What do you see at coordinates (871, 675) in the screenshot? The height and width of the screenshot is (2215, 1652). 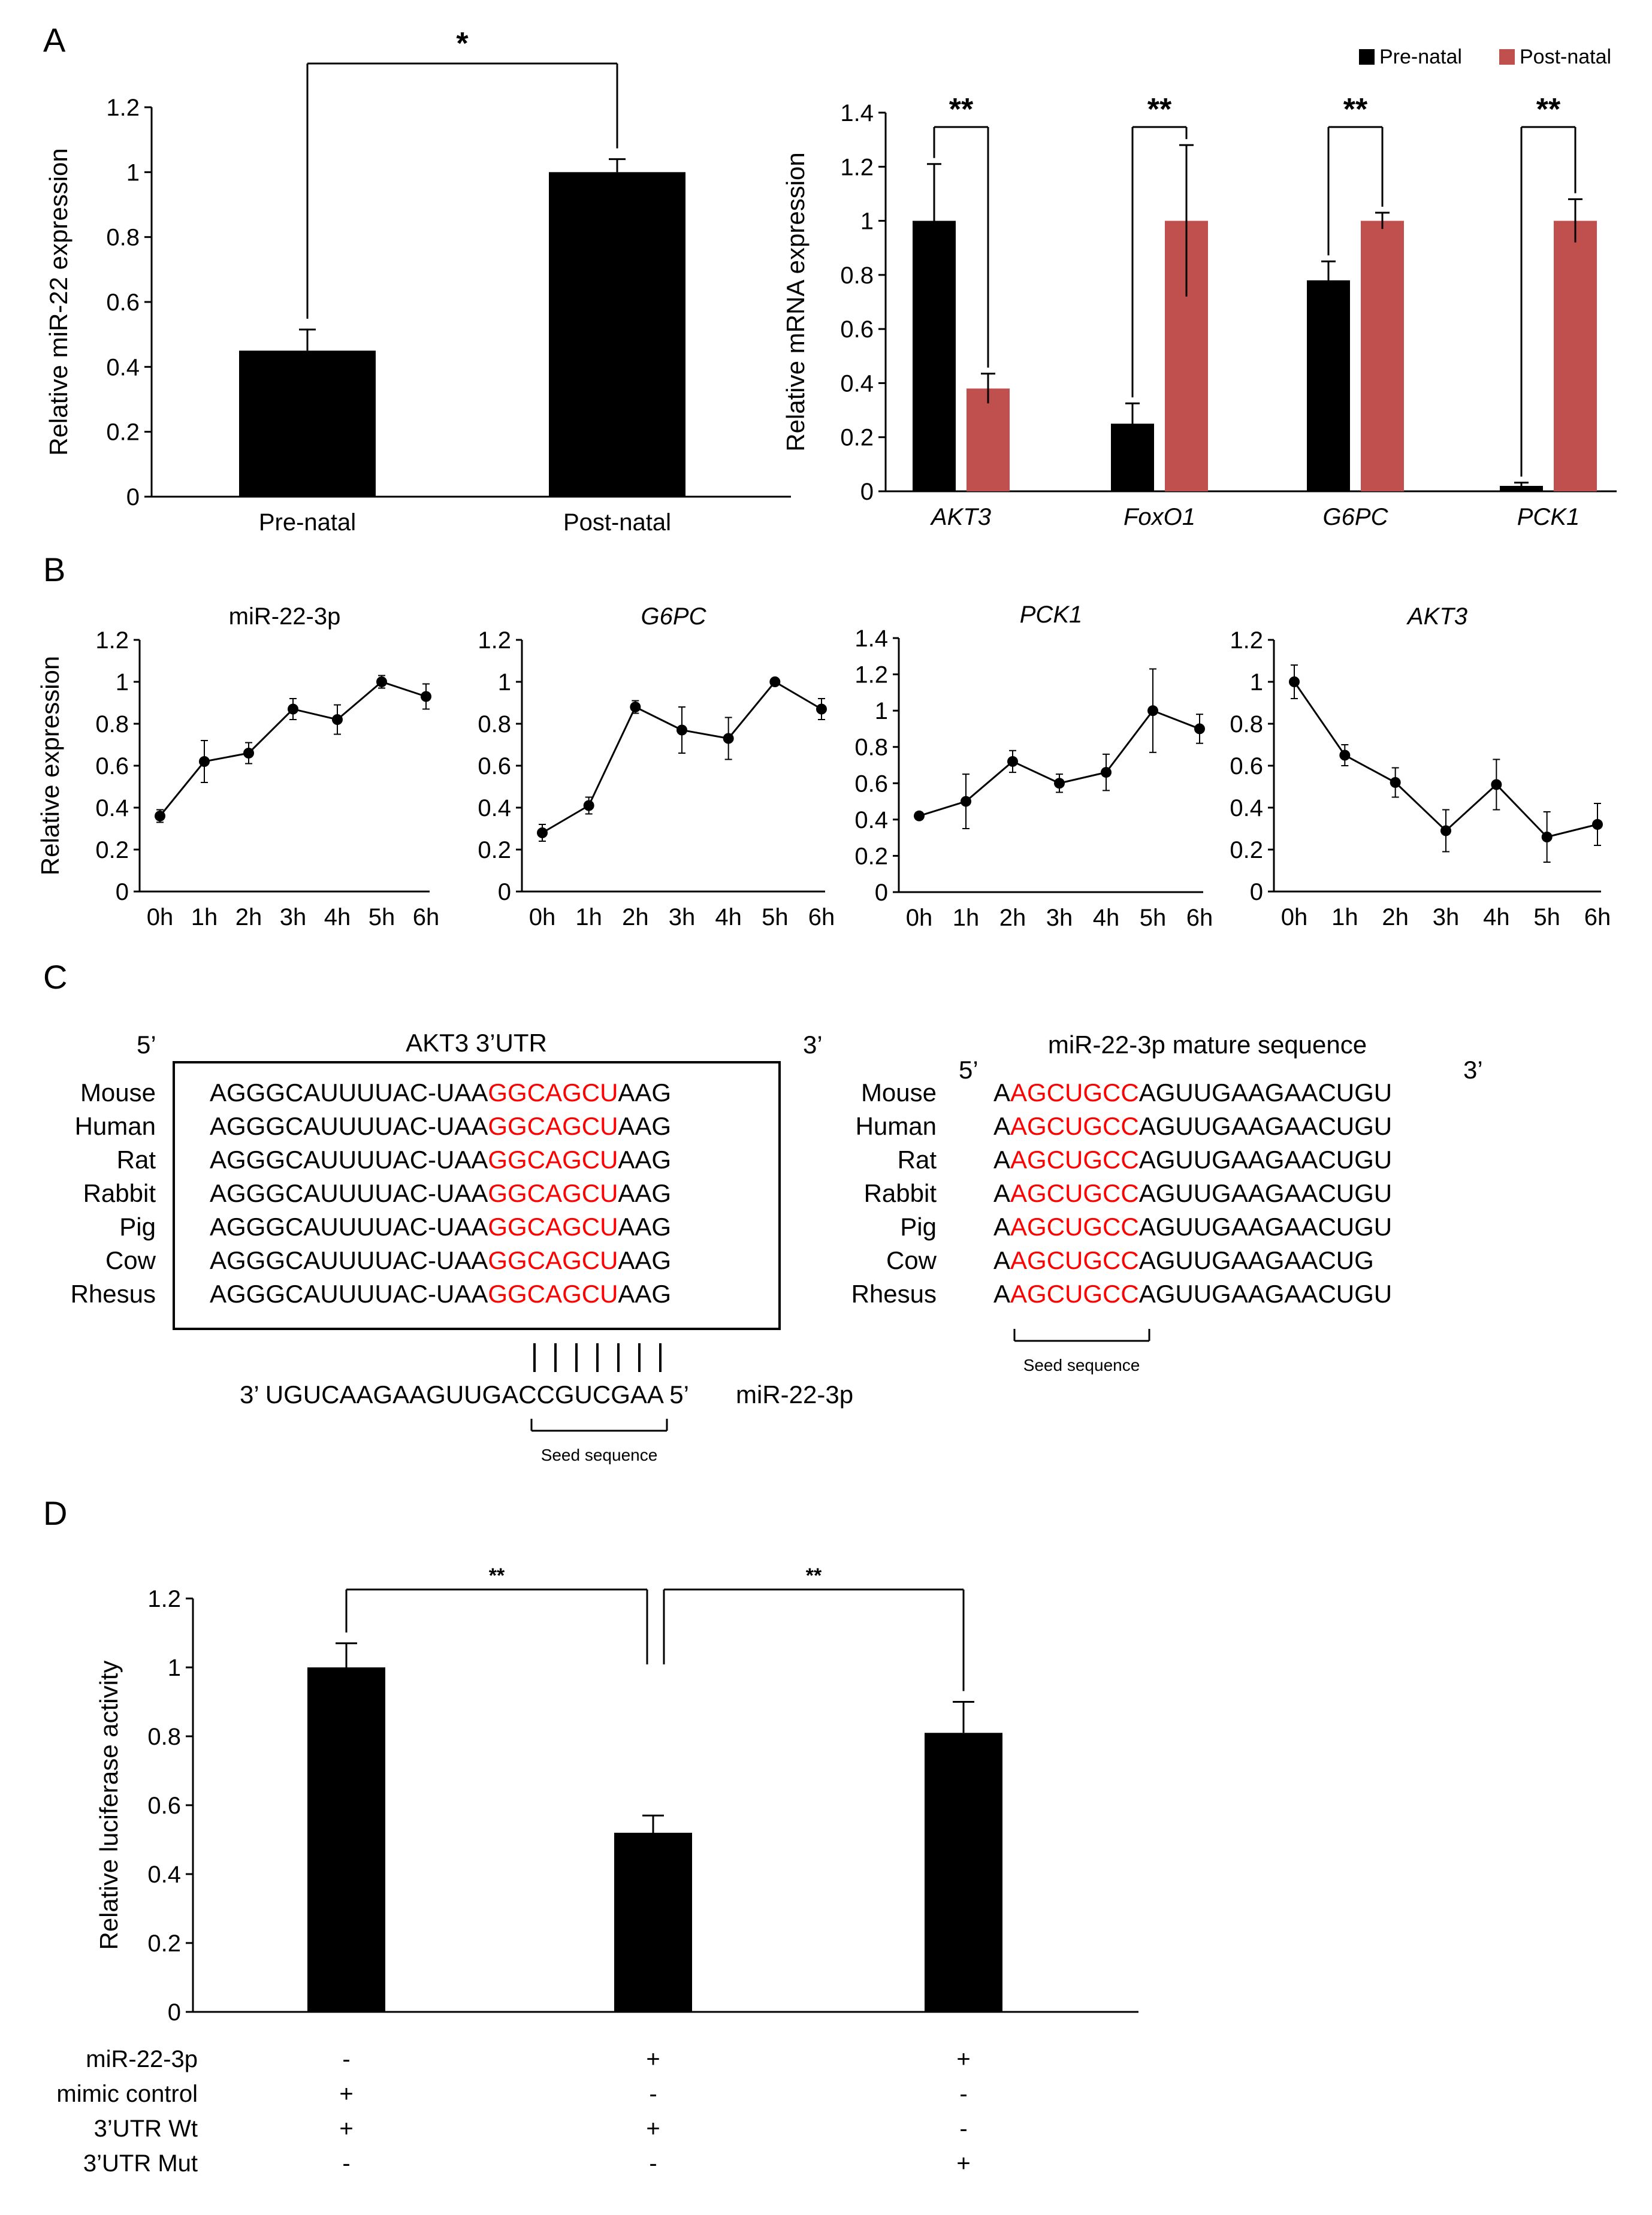 I see `y-tick-label: 1.2` at bounding box center [871, 675].